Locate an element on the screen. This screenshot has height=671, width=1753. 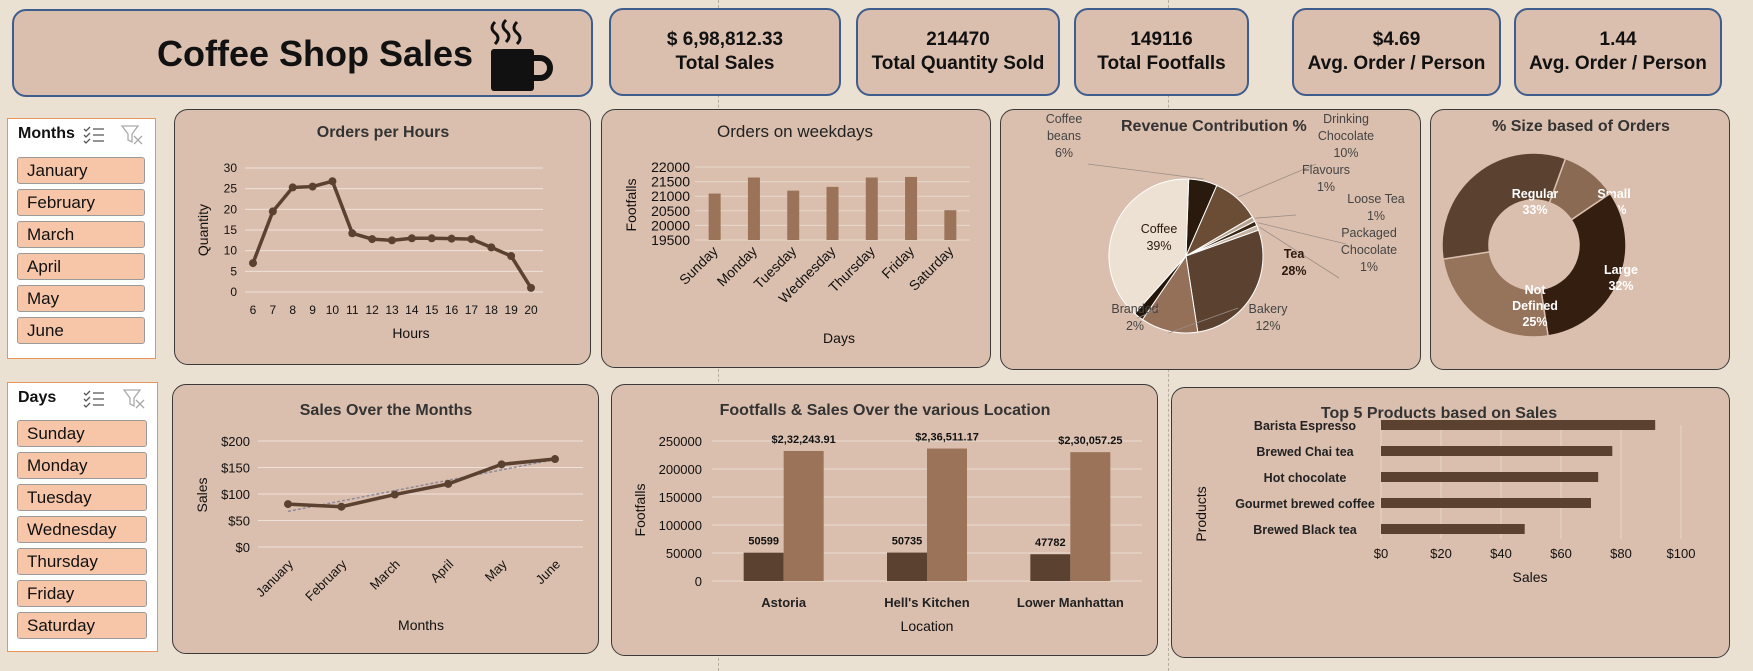
kpi-label: Total Footfalls is located at coordinates (1161, 63).